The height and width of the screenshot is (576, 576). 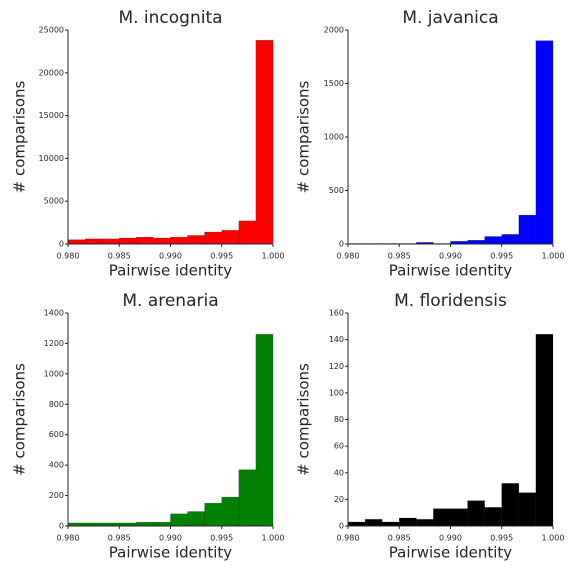 I want to click on subplot-title: M. incognita, so click(x=170, y=18).